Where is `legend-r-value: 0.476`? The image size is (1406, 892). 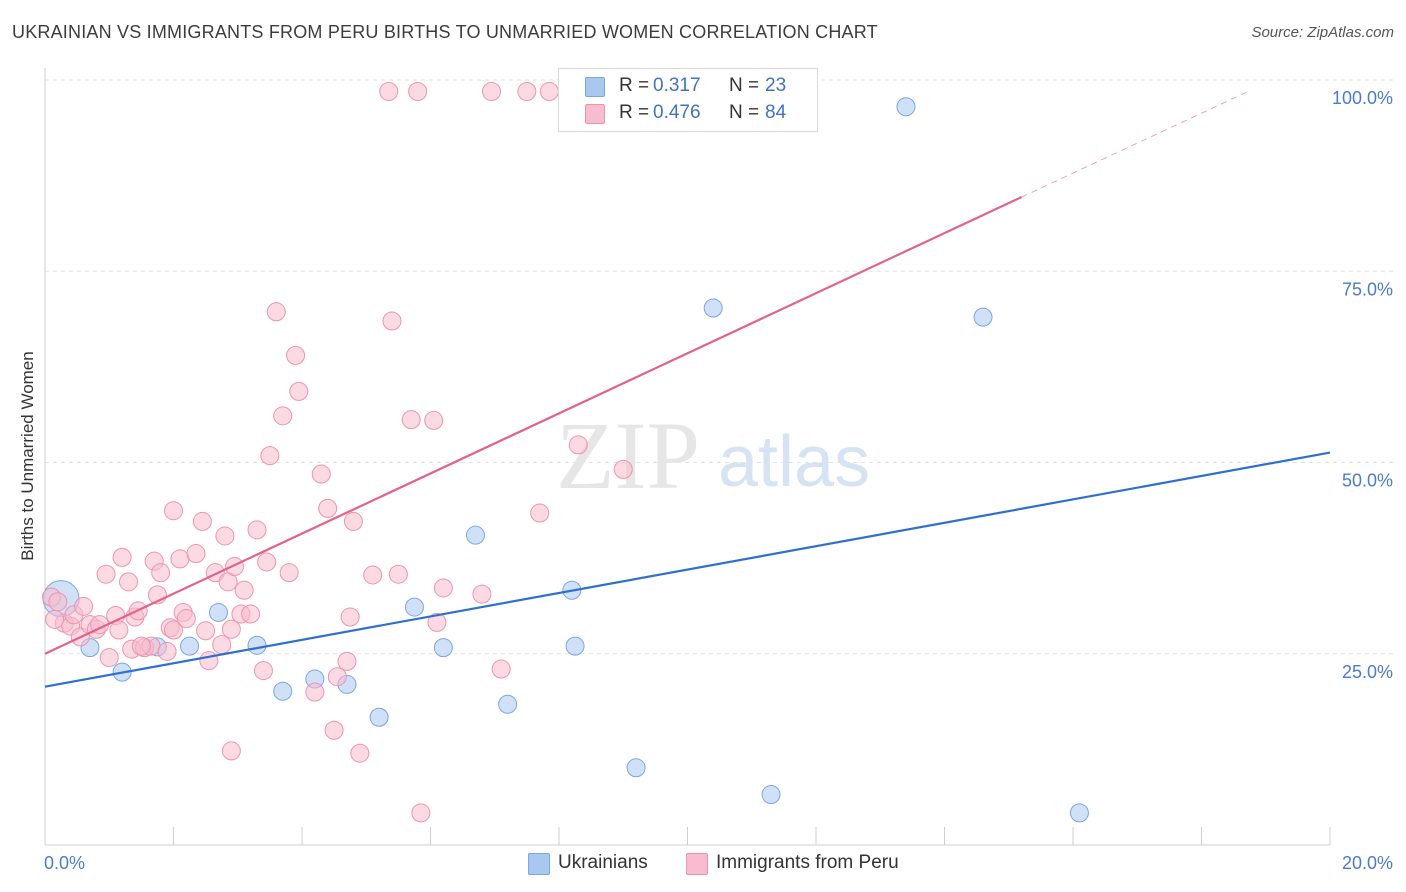 legend-r-value: 0.476 is located at coordinates (677, 112).